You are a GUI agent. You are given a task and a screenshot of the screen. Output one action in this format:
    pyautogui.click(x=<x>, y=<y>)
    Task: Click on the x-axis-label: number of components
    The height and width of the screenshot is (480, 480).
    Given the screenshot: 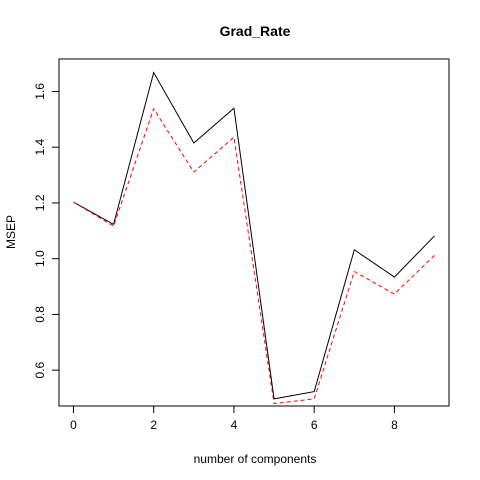 What is the action you would take?
    pyautogui.click(x=255, y=459)
    